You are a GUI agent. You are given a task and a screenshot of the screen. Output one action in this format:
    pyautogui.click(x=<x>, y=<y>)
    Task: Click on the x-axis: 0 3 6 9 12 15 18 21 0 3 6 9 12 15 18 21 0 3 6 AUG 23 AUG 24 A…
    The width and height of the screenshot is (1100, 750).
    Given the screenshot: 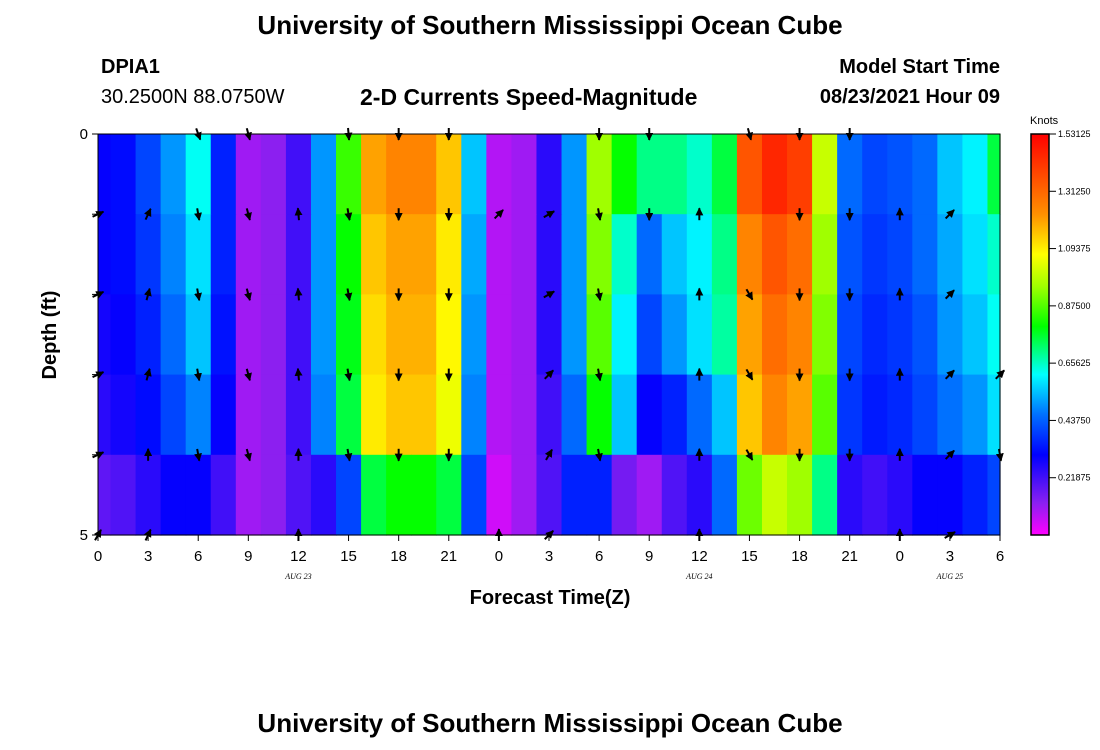 What is the action you would take?
    pyautogui.click(x=549, y=558)
    